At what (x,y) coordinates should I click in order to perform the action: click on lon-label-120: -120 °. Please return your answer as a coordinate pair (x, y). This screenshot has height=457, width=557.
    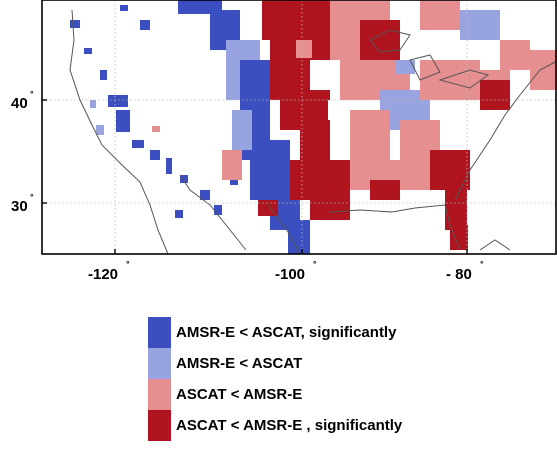
    Looking at the image, I should click on (109, 271).